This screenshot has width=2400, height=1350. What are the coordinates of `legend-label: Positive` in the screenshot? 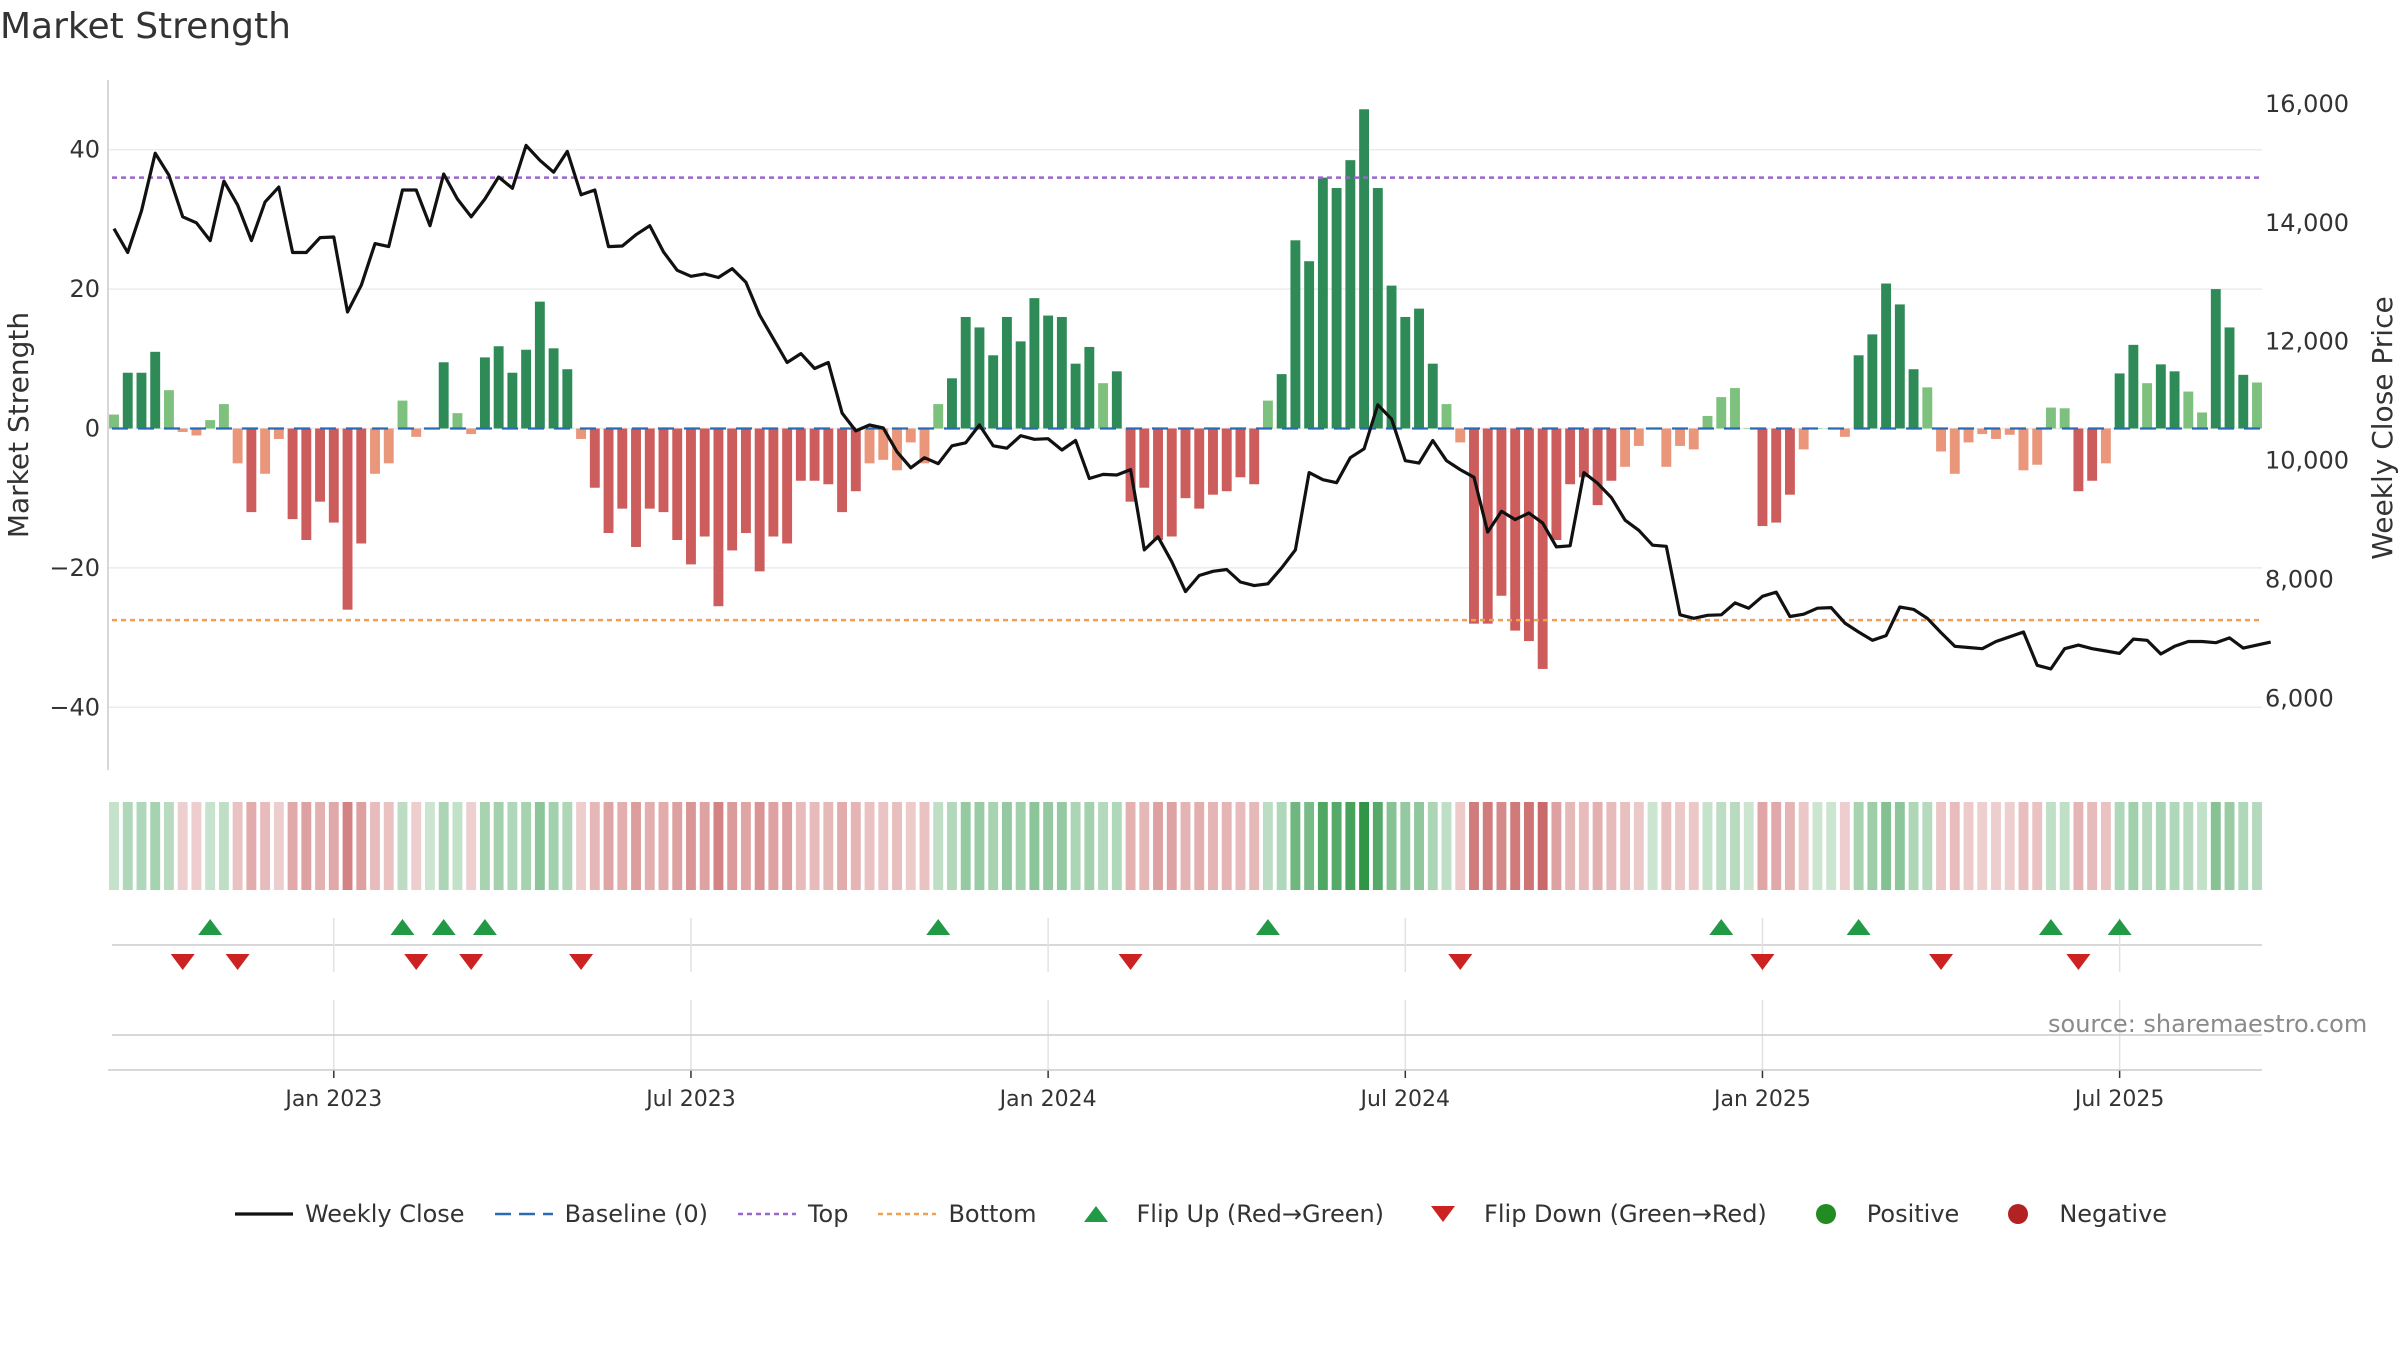 It's located at (1913, 1214).